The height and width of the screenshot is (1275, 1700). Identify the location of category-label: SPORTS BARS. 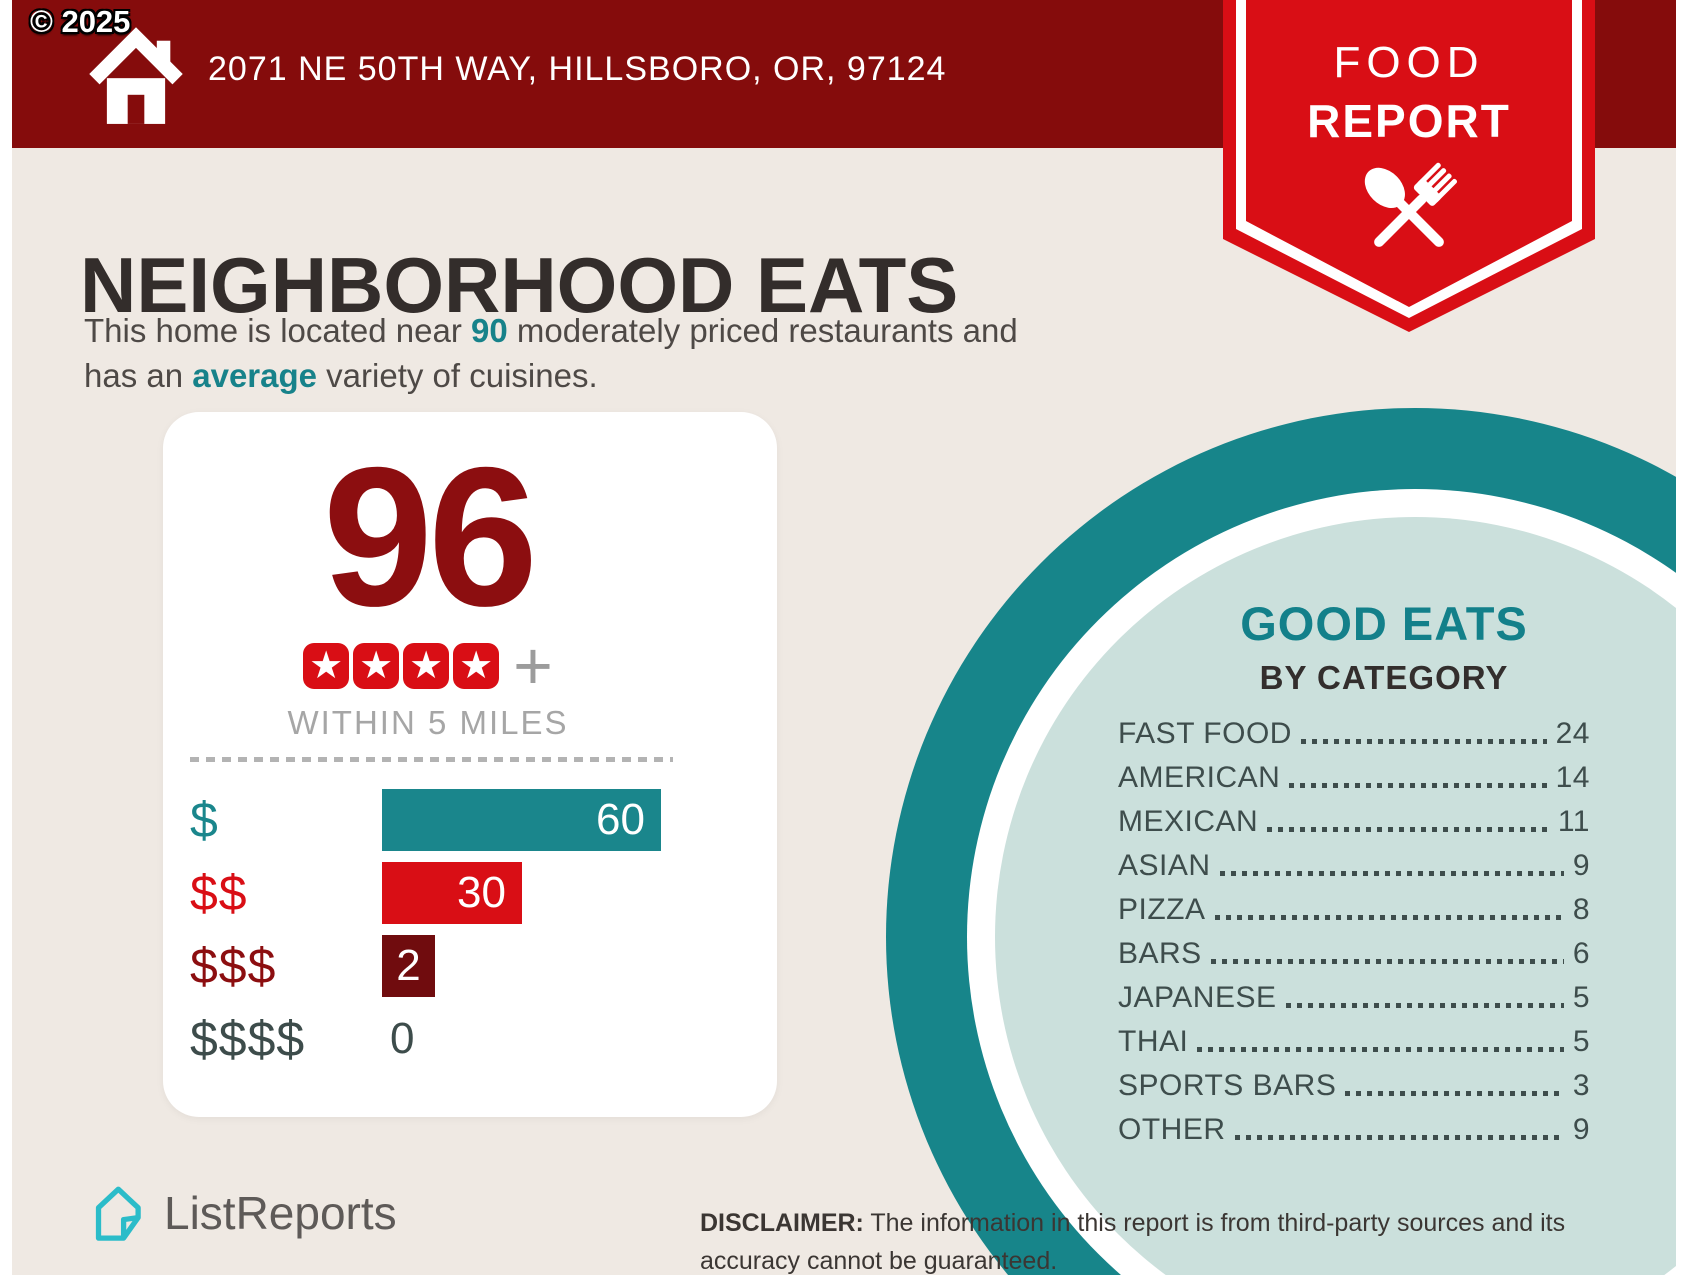
(1227, 1085).